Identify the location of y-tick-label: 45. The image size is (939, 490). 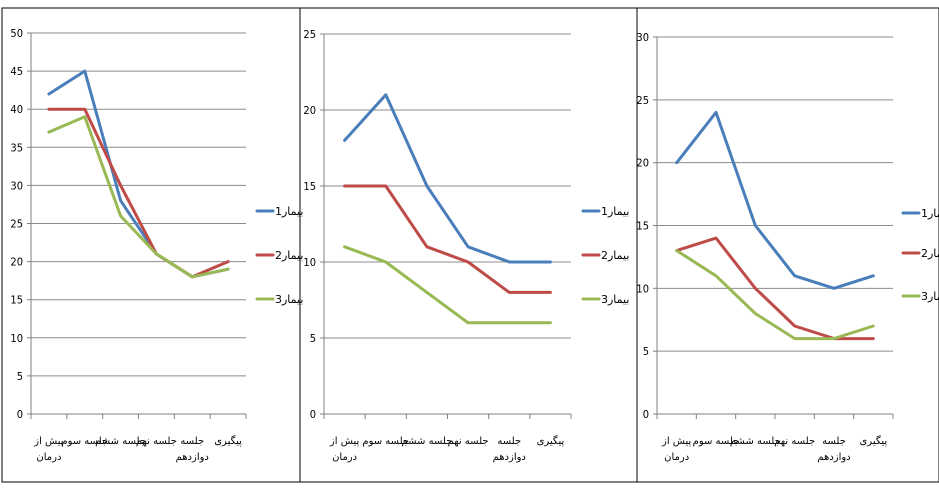
(16, 71).